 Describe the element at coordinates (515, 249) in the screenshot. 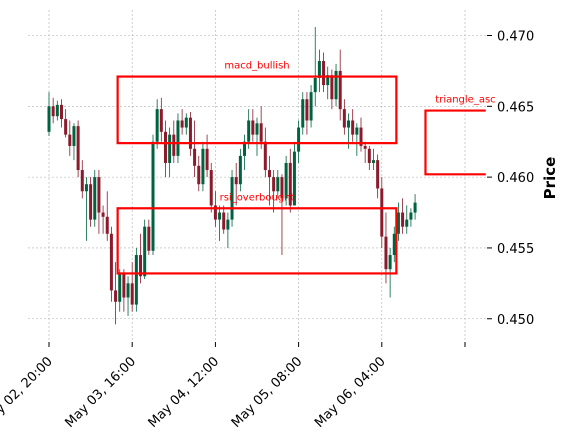

I see `y-tick-label: 0.455` at that location.